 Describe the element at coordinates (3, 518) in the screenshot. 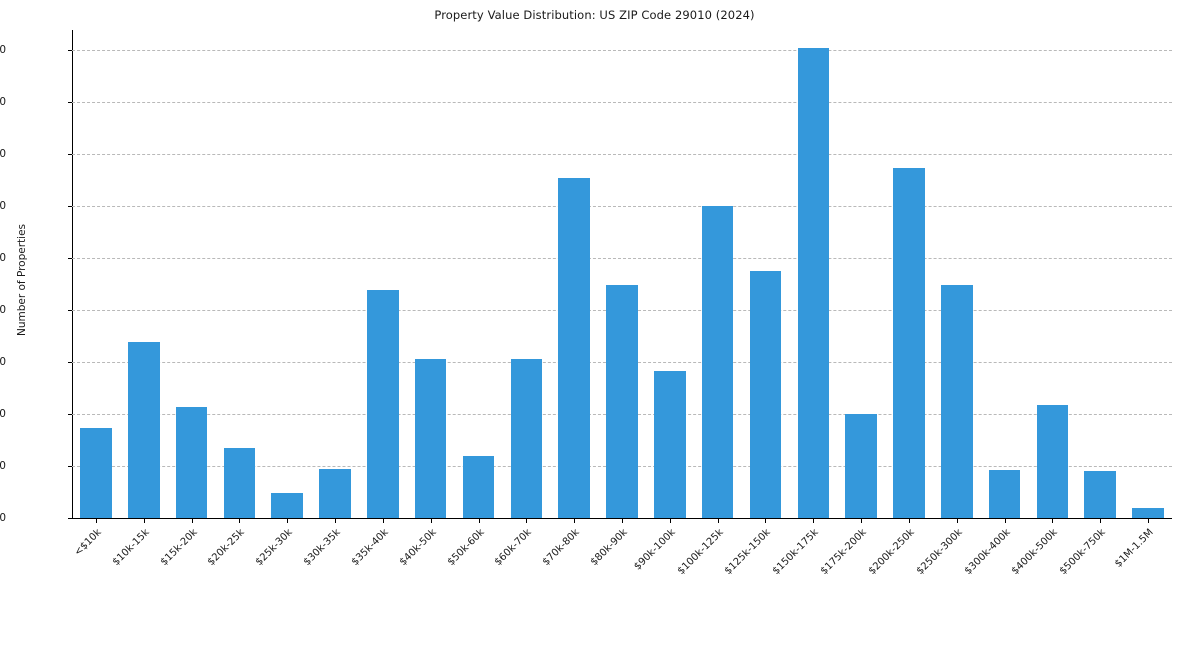

I see `y-tick-label: 0` at that location.